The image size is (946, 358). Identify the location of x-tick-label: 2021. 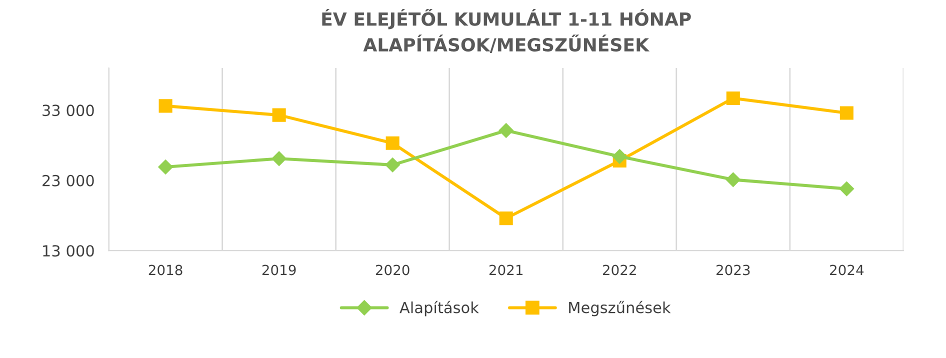
(505, 270).